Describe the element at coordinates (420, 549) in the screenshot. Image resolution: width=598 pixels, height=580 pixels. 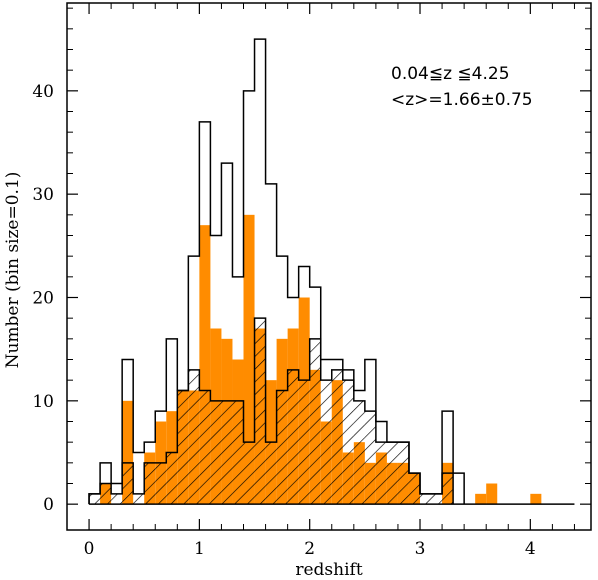
I see `x-tick-label: 3` at that location.